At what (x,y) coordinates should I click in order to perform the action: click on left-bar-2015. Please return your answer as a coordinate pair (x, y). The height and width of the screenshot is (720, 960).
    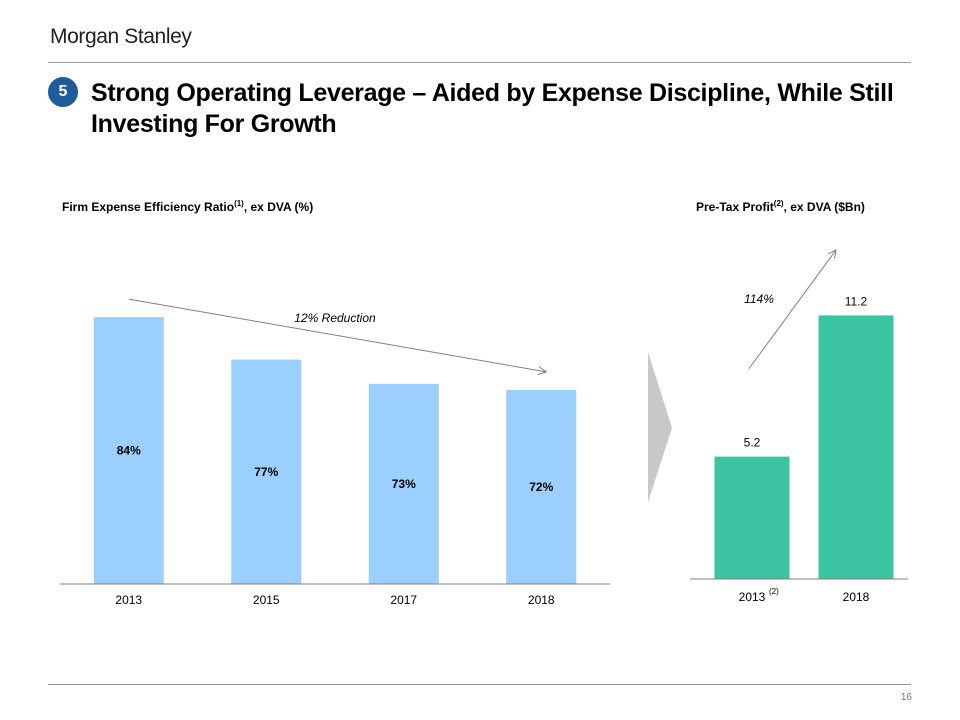
    Looking at the image, I should click on (266, 471).